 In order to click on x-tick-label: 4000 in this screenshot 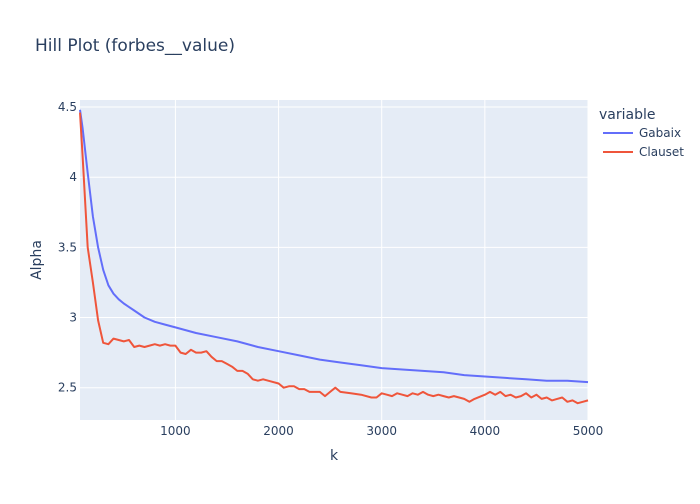, I will do `click(485, 431)`.